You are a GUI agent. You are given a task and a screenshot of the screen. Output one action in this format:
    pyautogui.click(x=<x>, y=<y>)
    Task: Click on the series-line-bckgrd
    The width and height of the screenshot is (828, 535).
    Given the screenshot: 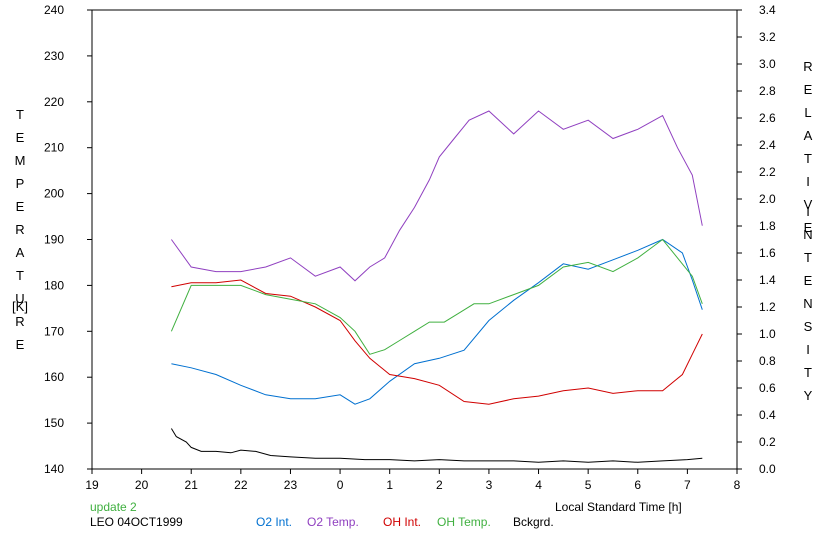 What is the action you would take?
    pyautogui.click(x=436, y=445)
    